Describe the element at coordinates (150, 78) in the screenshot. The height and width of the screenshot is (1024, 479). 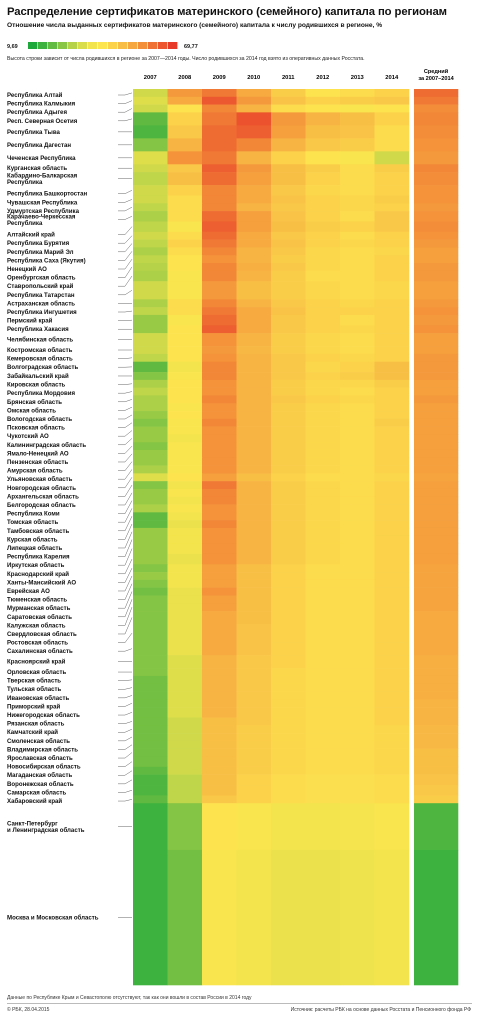
I see `column-header-year: 2007` at that location.